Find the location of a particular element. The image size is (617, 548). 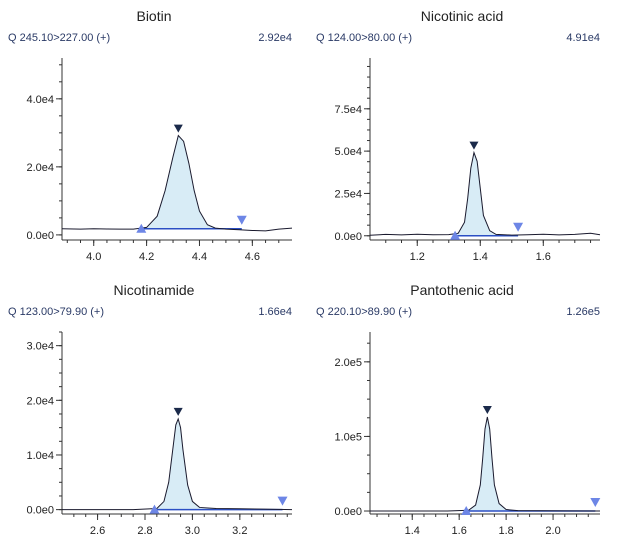

x-tick-label: 4.0 is located at coordinates (93, 257).